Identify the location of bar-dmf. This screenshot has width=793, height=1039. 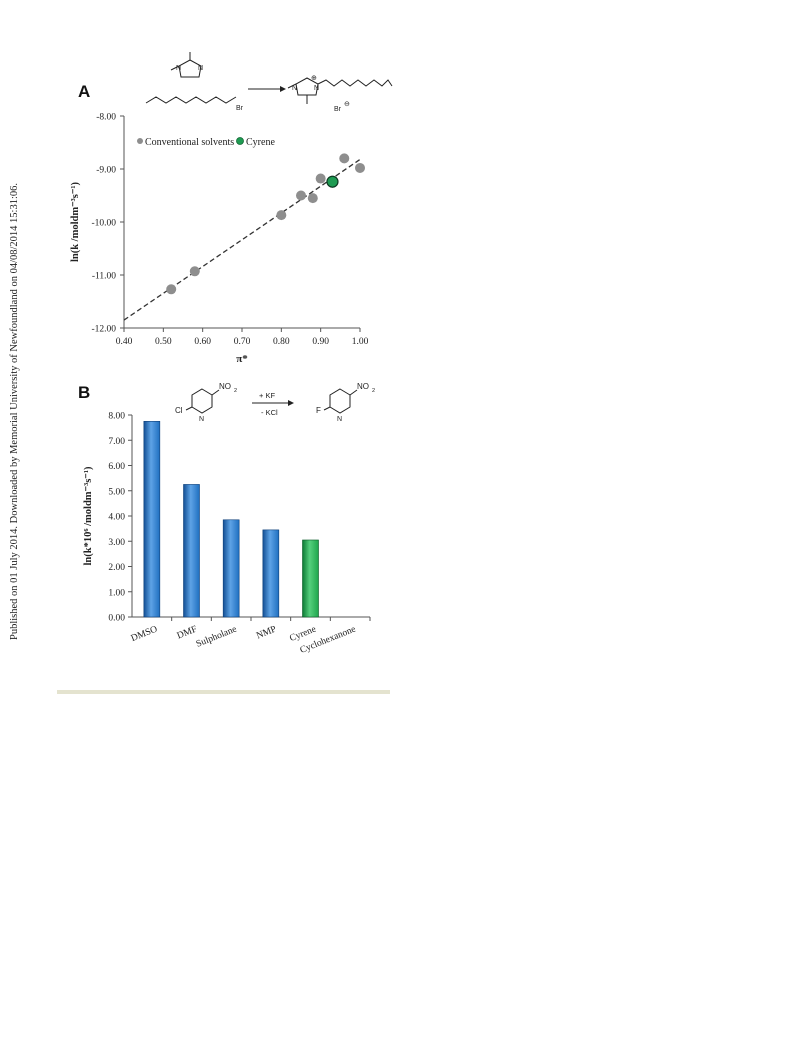
(191, 551).